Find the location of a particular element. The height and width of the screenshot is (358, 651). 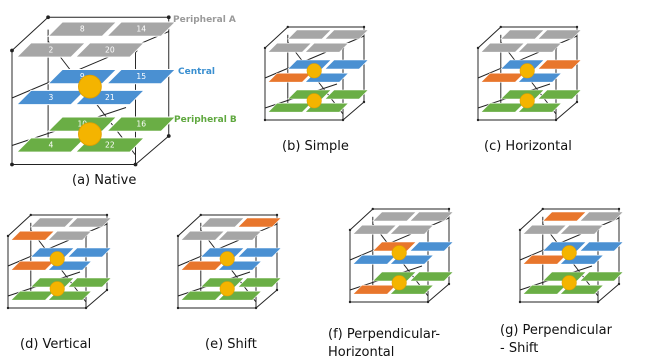

tile-number: 20 is located at coordinates (110, 50).